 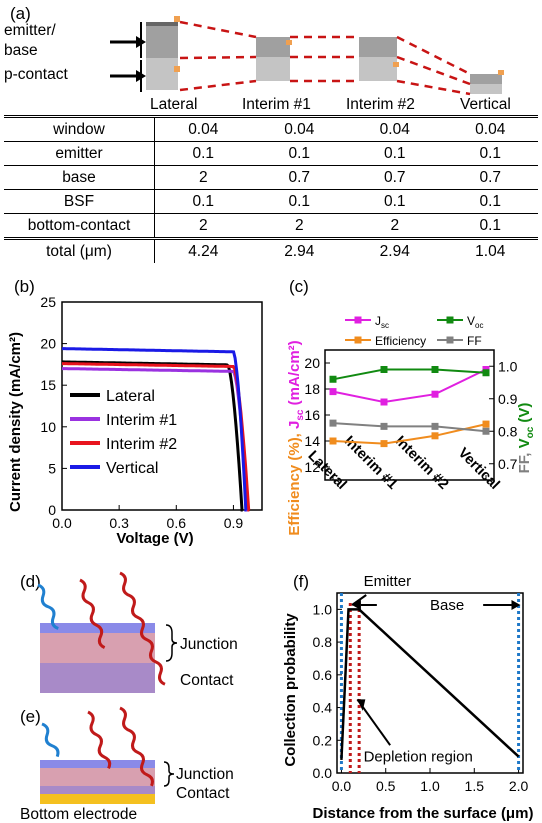 I want to click on table-row: emitter 0.1 0.1 0.1 0.1, so click(x=271, y=153).